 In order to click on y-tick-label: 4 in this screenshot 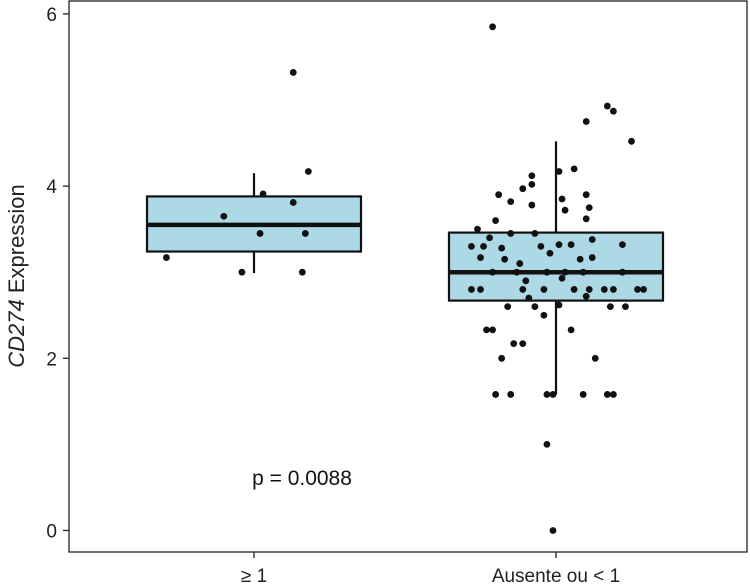, I will do `click(51, 187)`.